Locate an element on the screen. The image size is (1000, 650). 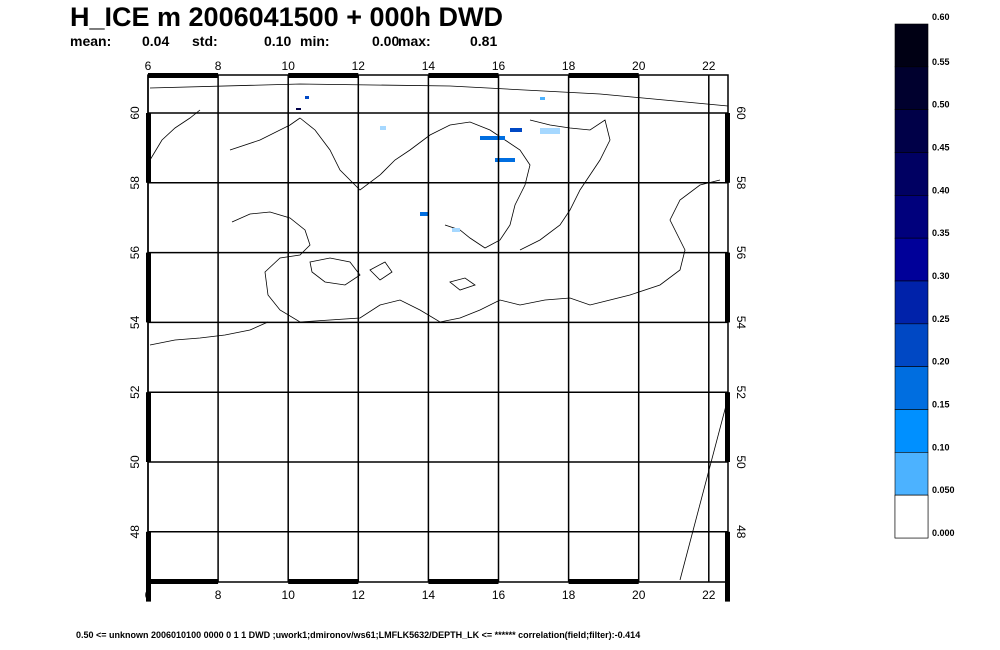
title: H_ICE m 2006041500 + 000h DWD is located at coordinates (286, 17).